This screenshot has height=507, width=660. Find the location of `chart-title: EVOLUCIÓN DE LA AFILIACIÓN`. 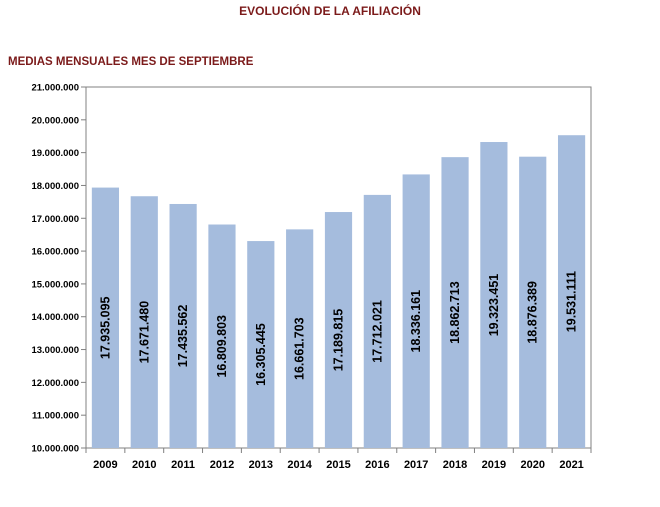

chart-title: EVOLUCIÓN DE LA AFILIACIÓN is located at coordinates (330, 11).